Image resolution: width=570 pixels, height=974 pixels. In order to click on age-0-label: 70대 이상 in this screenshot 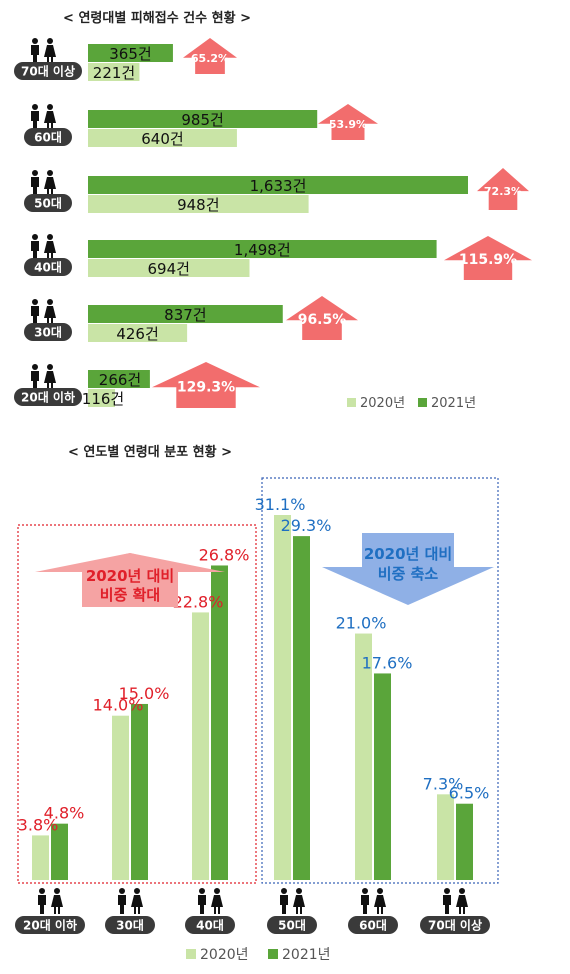, I will do `click(48, 71)`.